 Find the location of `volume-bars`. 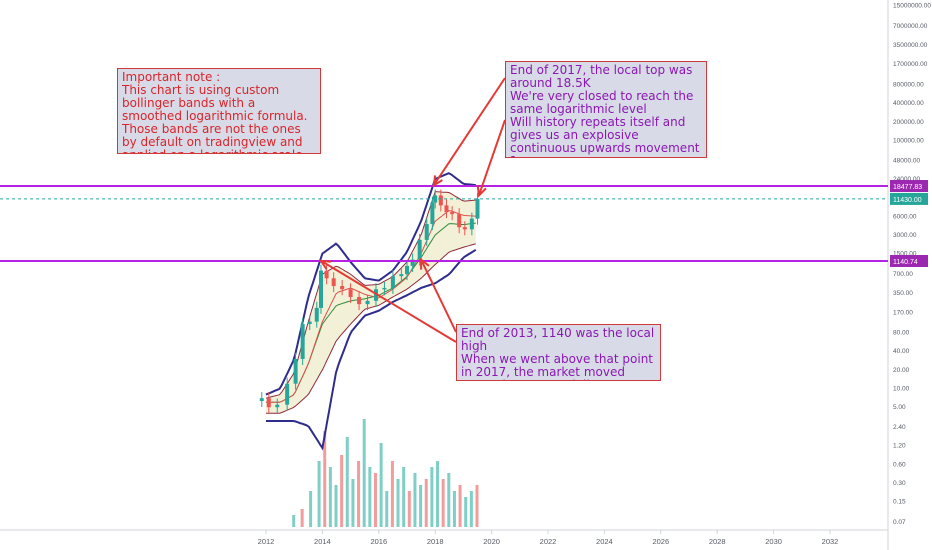

volume-bars is located at coordinates (385, 473).